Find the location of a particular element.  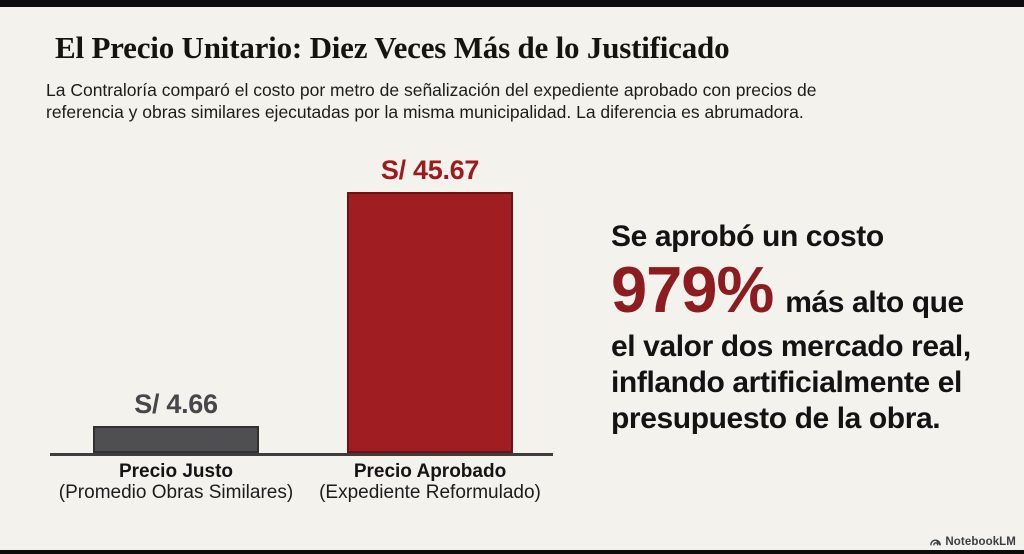

callout-stat-percентage: 979% is located at coordinates (692, 289).